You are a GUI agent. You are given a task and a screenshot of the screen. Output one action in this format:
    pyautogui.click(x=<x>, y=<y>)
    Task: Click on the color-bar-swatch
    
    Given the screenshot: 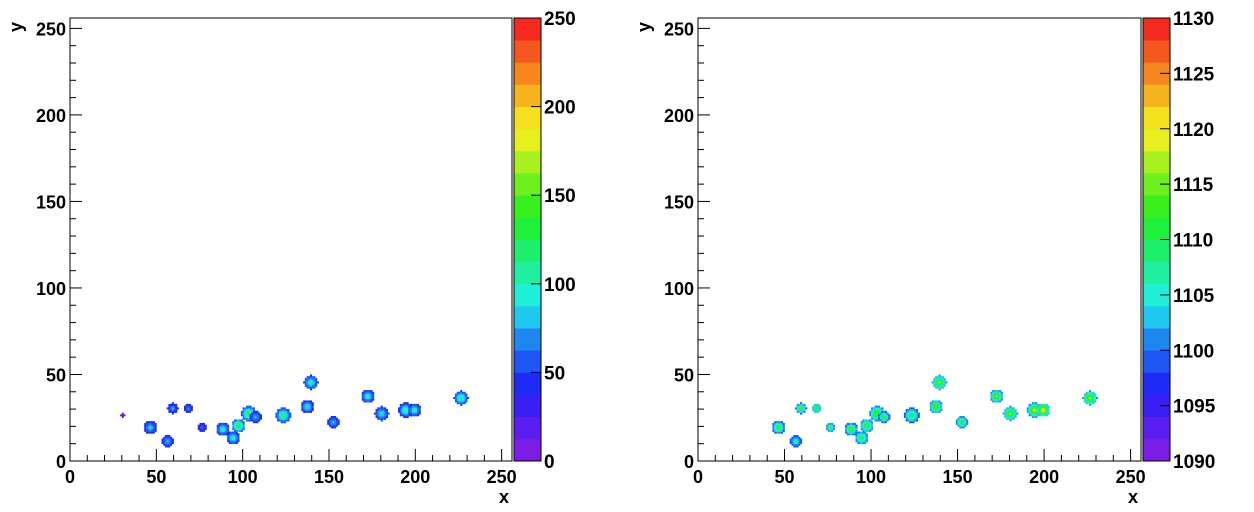 What is the action you would take?
    pyautogui.click(x=1156, y=95)
    